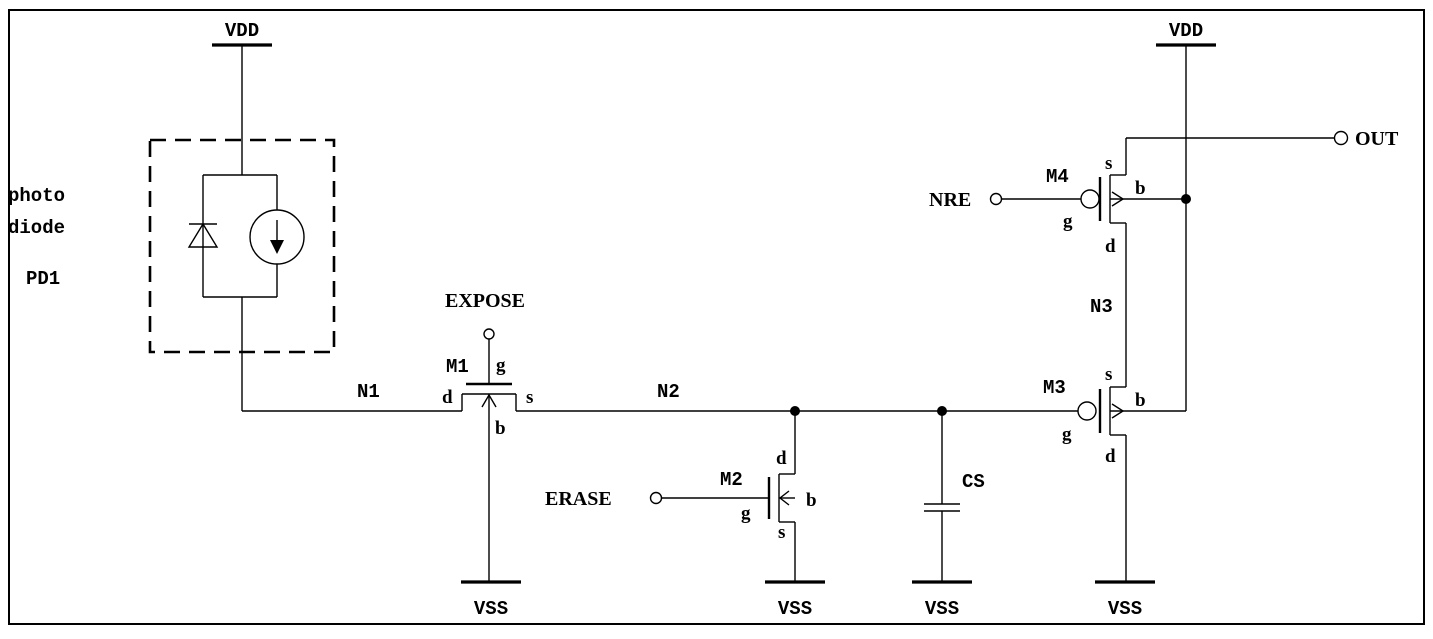 The image size is (1433, 639). I want to click on vdd-left-label: VDD, so click(242, 31).